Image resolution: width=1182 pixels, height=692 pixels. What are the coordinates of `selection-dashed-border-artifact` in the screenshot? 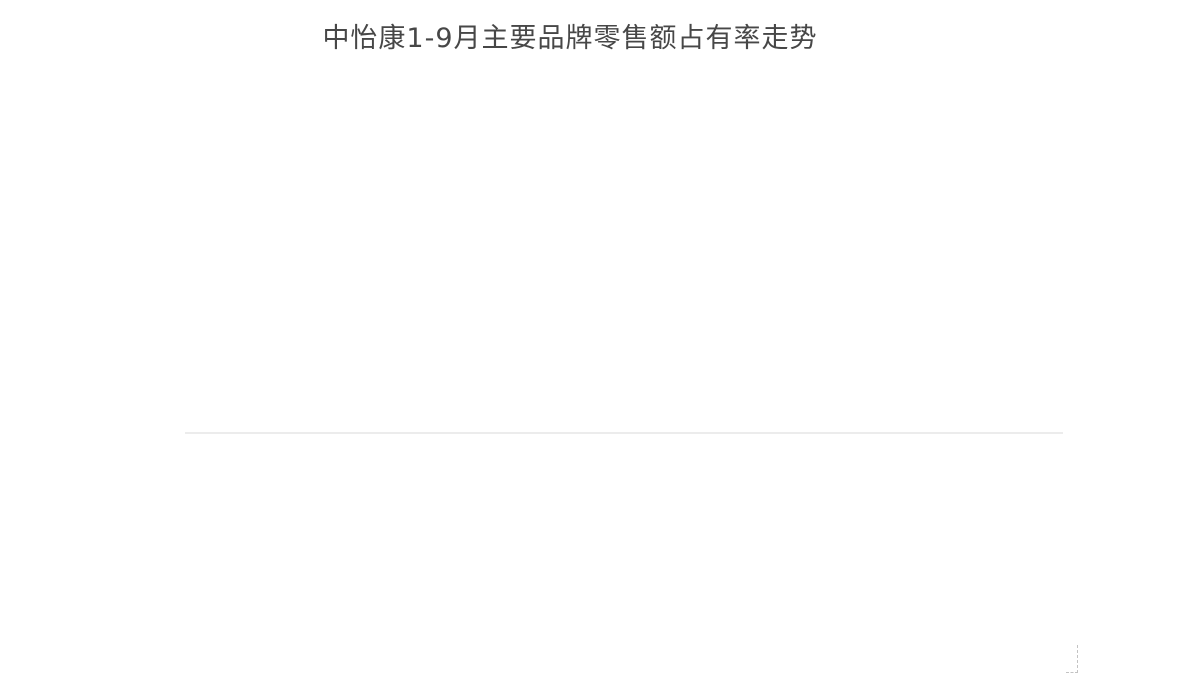 It's located at (1072, 659).